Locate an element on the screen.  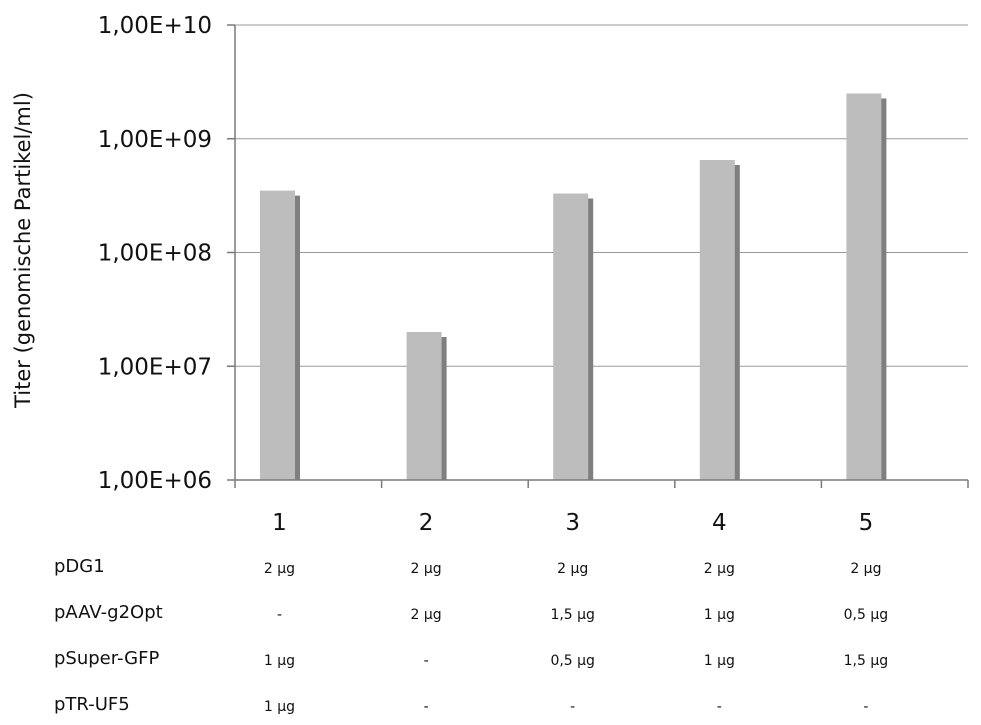
x-tick-label: 3 is located at coordinates (572, 523).